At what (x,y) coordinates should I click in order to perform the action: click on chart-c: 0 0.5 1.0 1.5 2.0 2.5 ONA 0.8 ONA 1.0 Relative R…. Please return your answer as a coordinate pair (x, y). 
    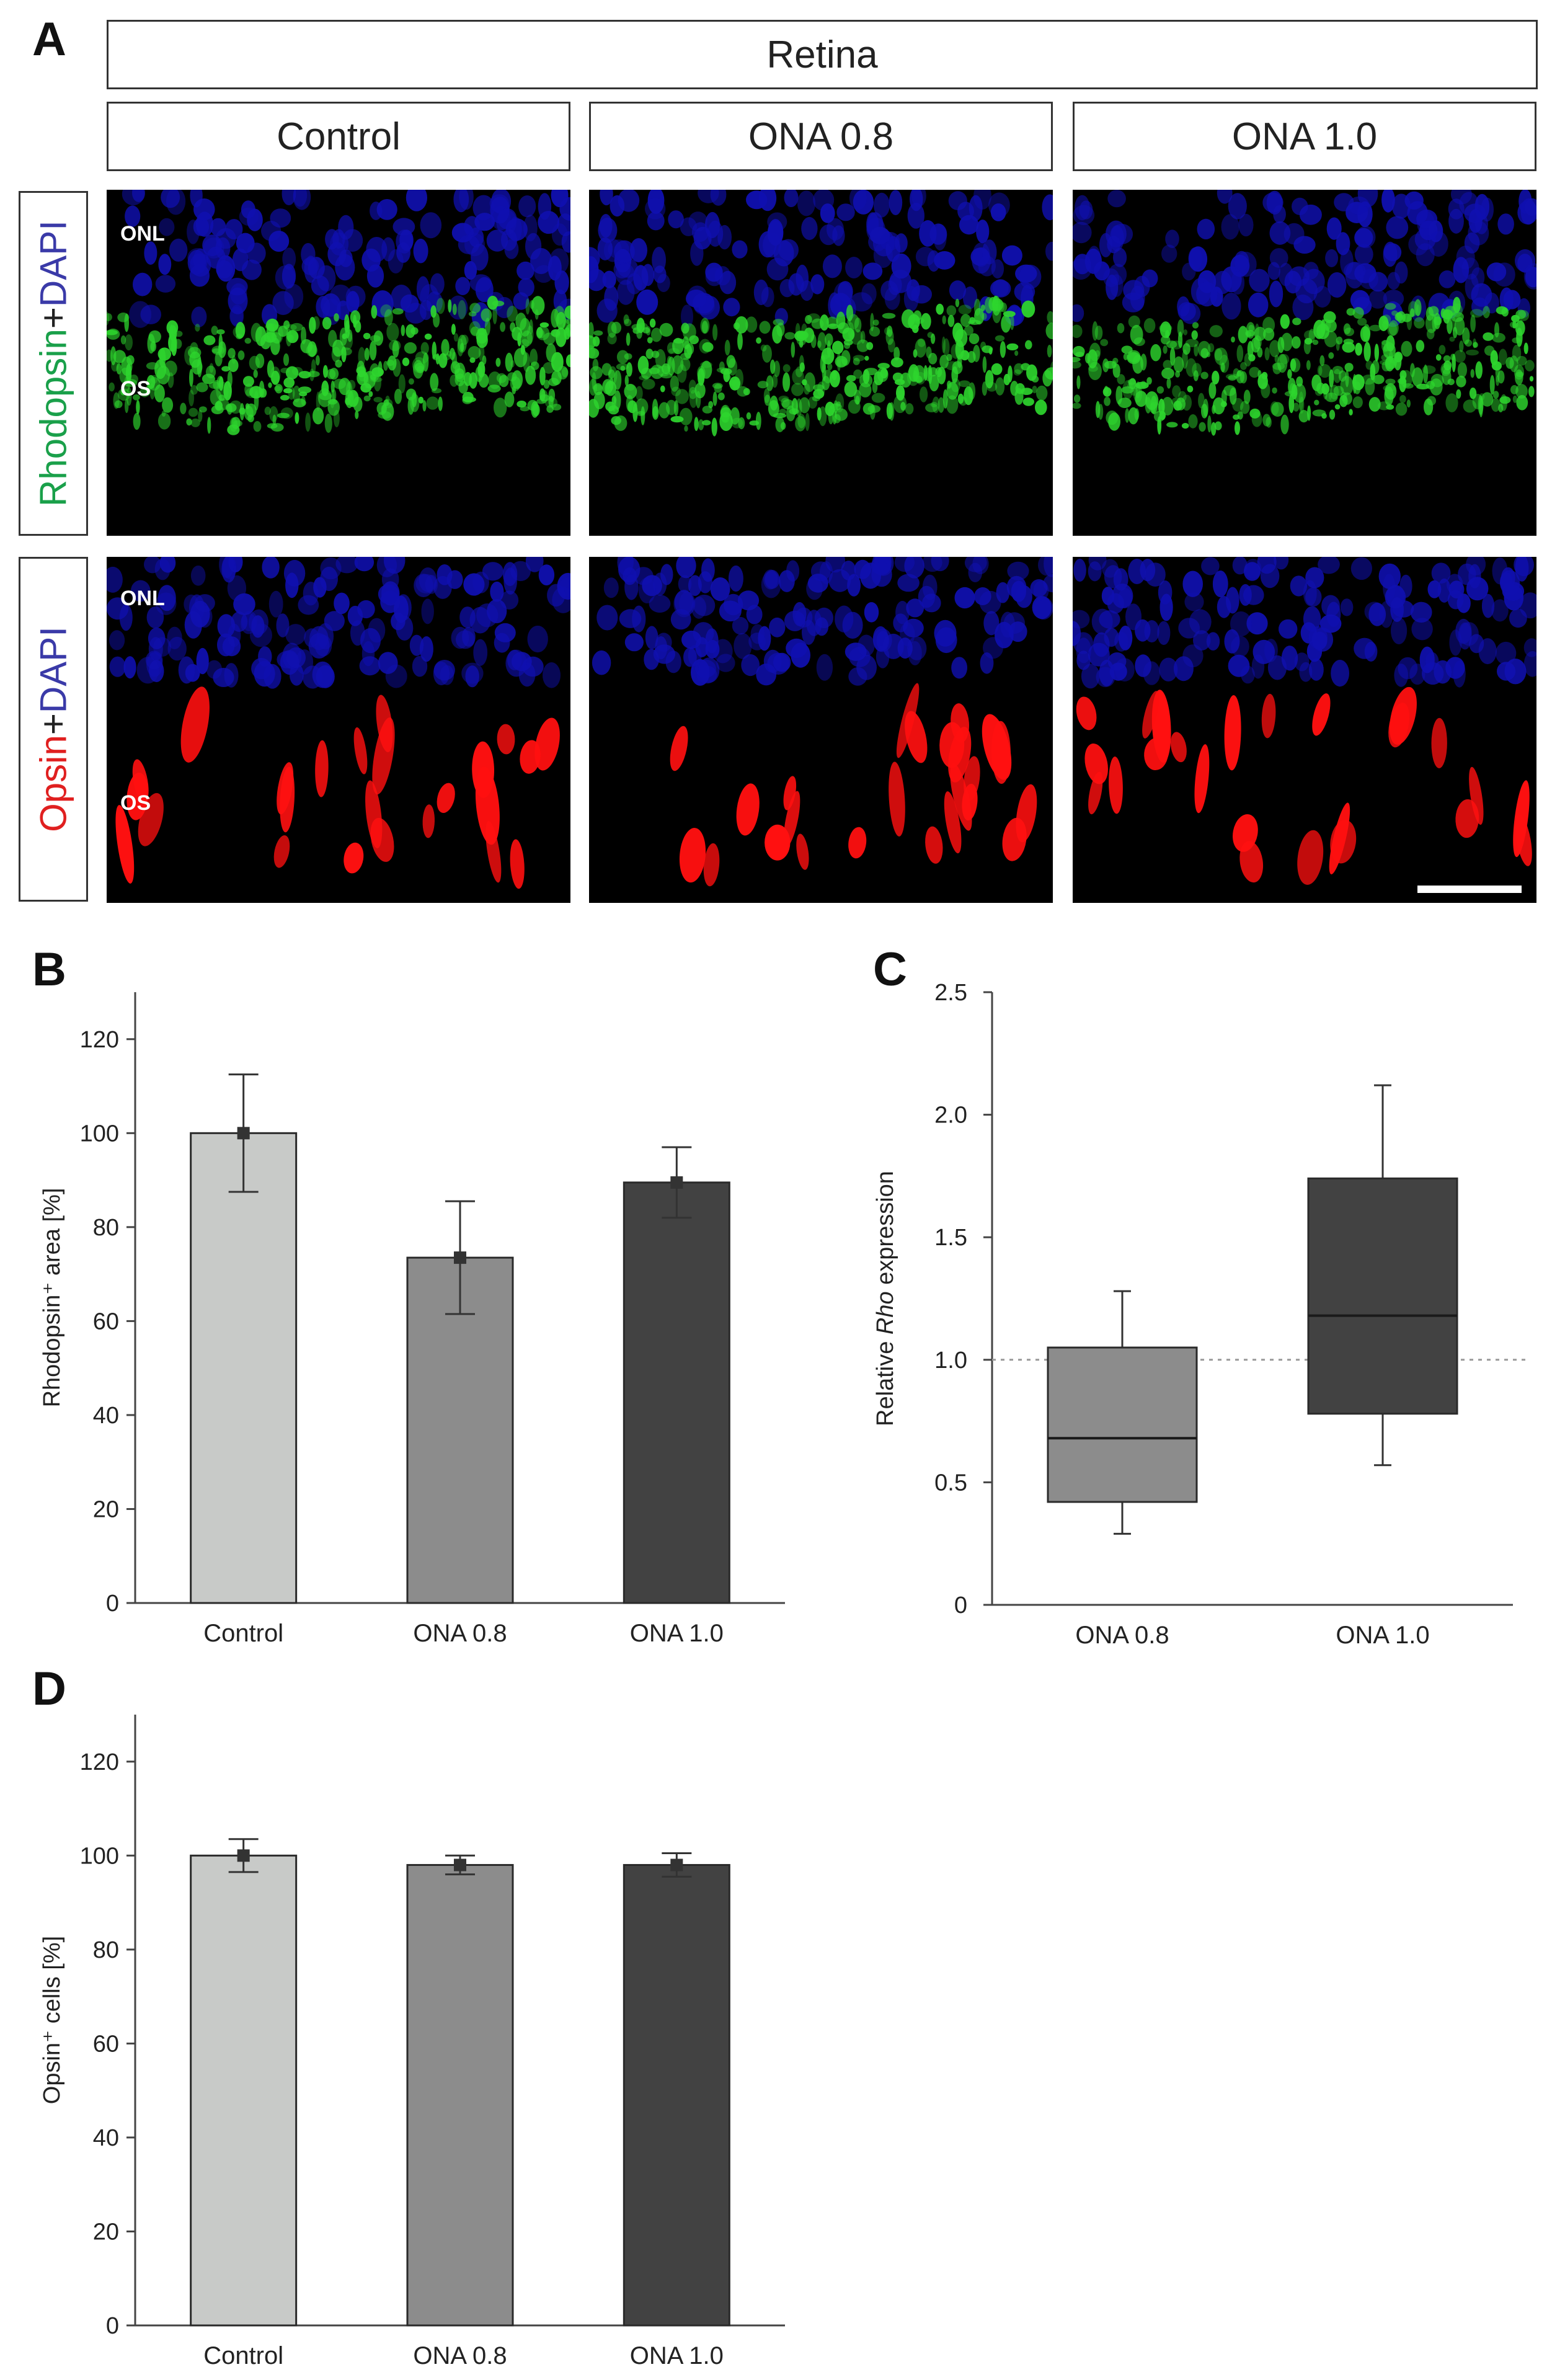
    Looking at the image, I should click on (1198, 1314).